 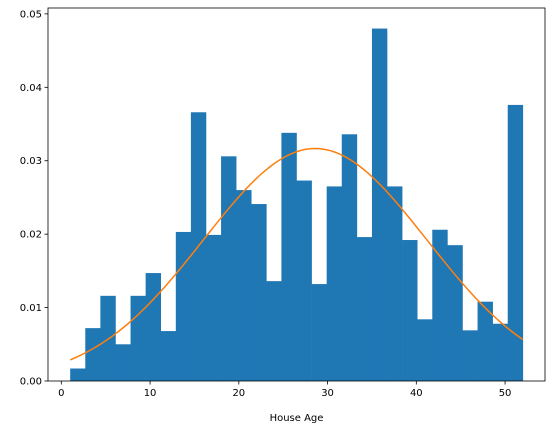 I want to click on x-tick-label: 10, so click(x=150, y=393).